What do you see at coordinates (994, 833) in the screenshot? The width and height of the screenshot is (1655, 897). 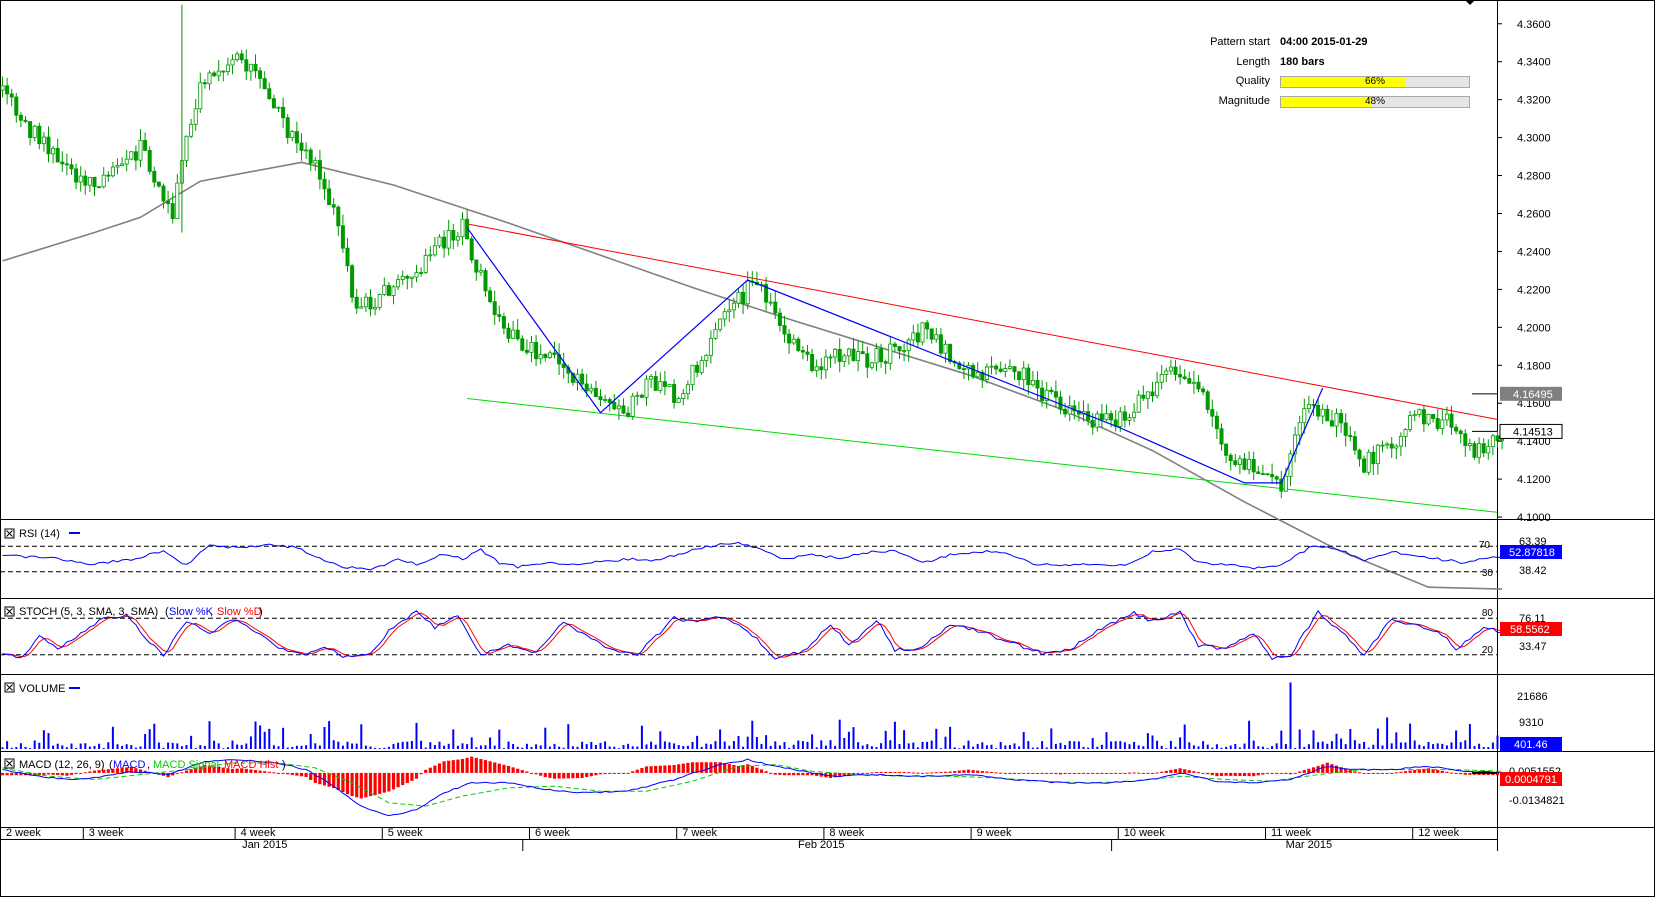 I see `week-label: 9 week` at bounding box center [994, 833].